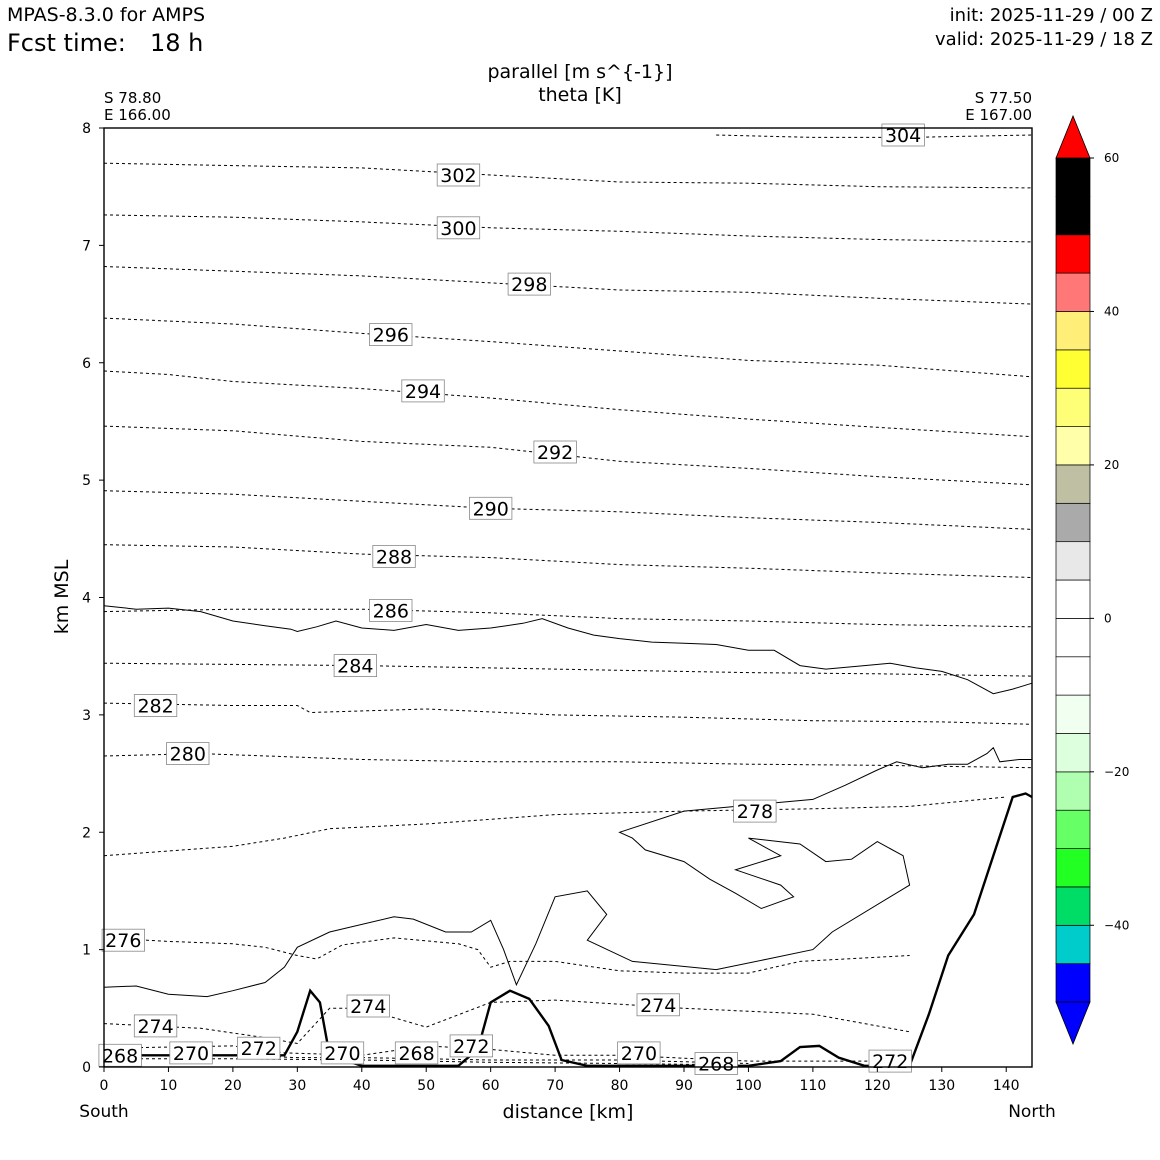 The height and width of the screenshot is (1160, 1160). I want to click on colorbar-segment--25, so click(1073, 791).